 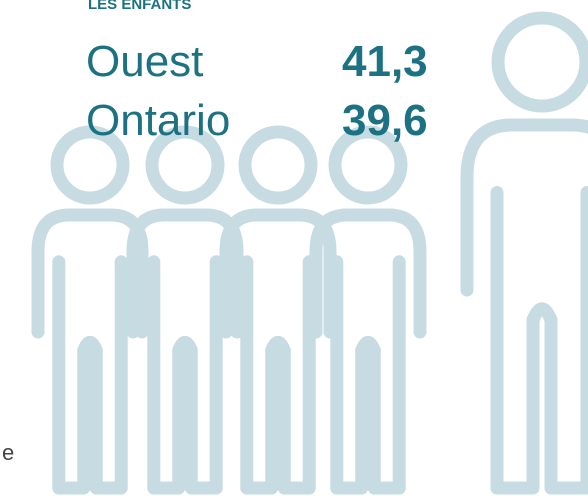 What do you see at coordinates (8, 452) in the screenshot?
I see `side-text: e` at bounding box center [8, 452].